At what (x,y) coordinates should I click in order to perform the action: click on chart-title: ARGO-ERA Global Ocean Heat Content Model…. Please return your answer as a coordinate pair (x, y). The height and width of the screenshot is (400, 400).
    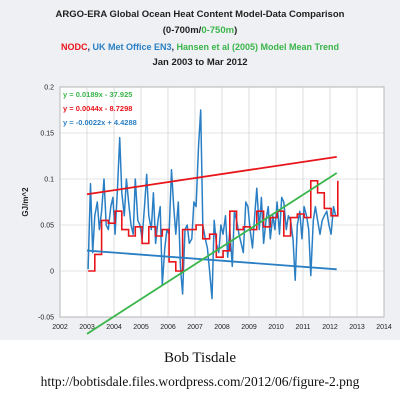
    Looking at the image, I should click on (200, 14).